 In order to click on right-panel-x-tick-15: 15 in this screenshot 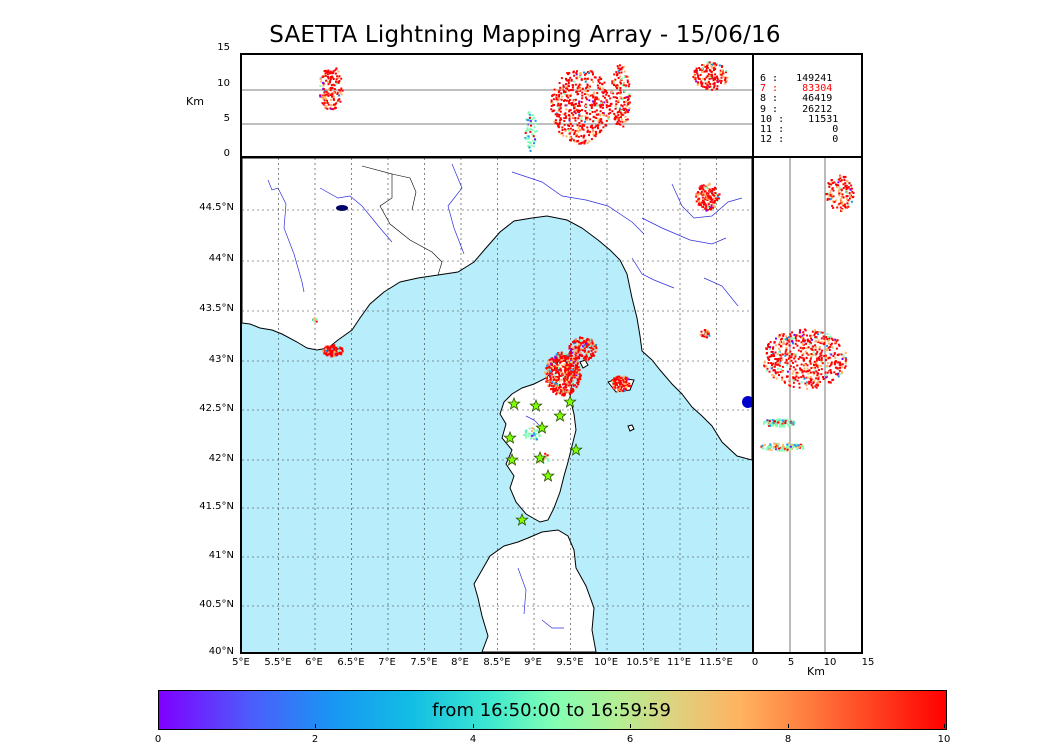, I will do `click(868, 662)`.